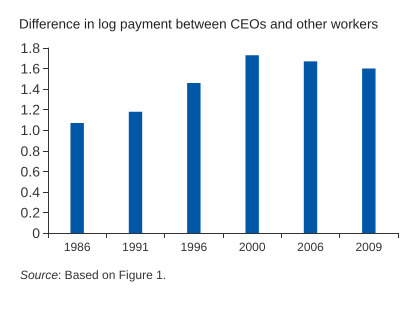 This screenshot has height=327, width=418. Describe the element at coordinates (77, 247) in the screenshot. I see `x-tick-label: 1986` at that location.